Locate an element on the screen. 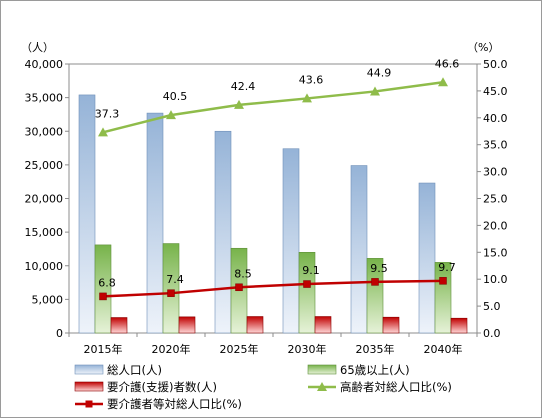 The width and height of the screenshot is (542, 418). legend-swatch-aged-65-plus is located at coordinates (322, 369).